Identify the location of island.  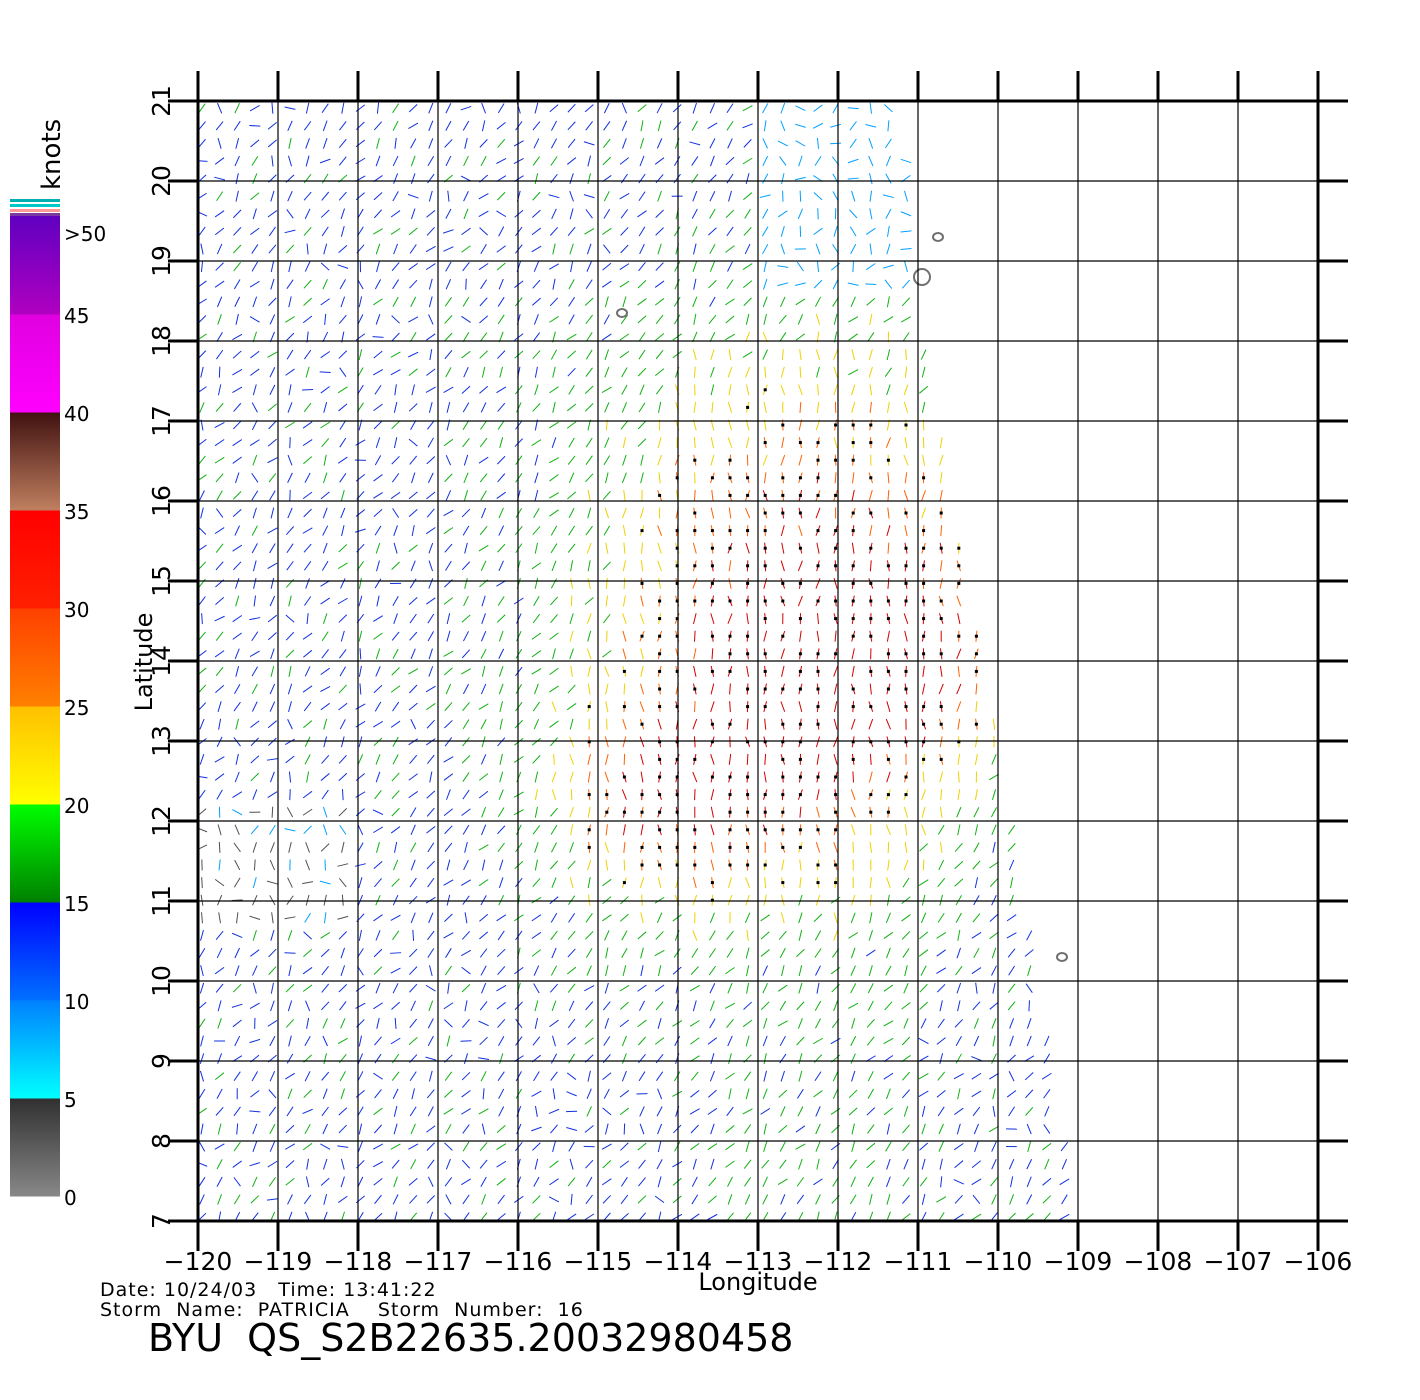
(938, 237).